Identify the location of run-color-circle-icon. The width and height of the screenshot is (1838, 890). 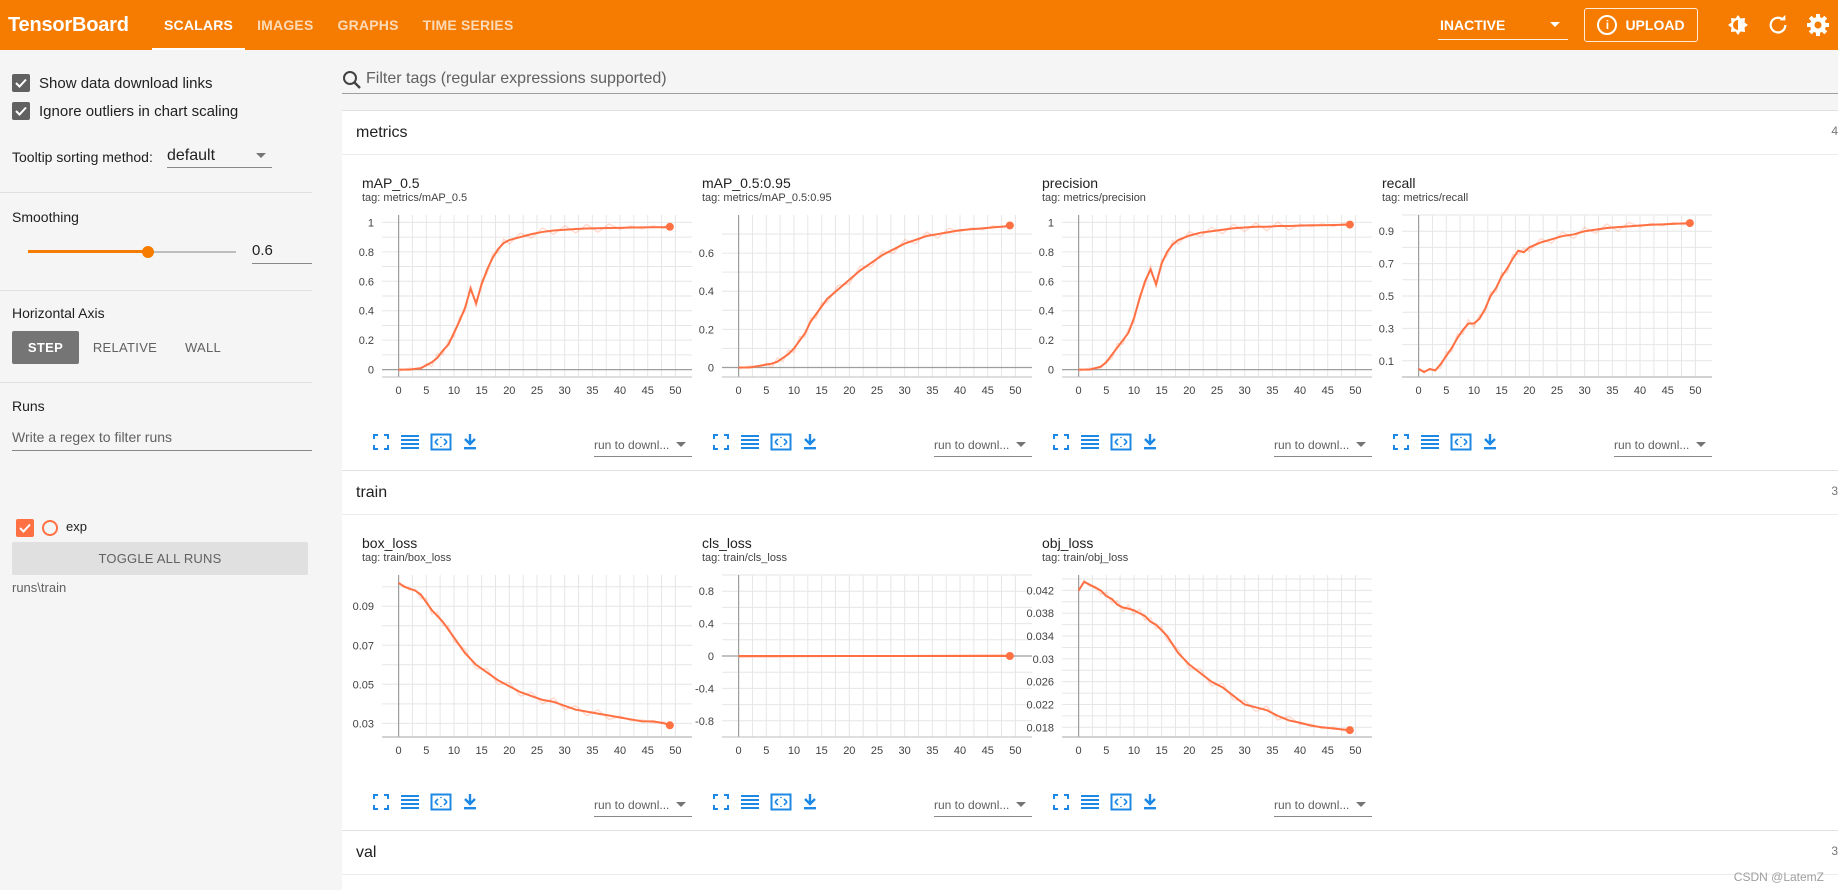
(50, 528).